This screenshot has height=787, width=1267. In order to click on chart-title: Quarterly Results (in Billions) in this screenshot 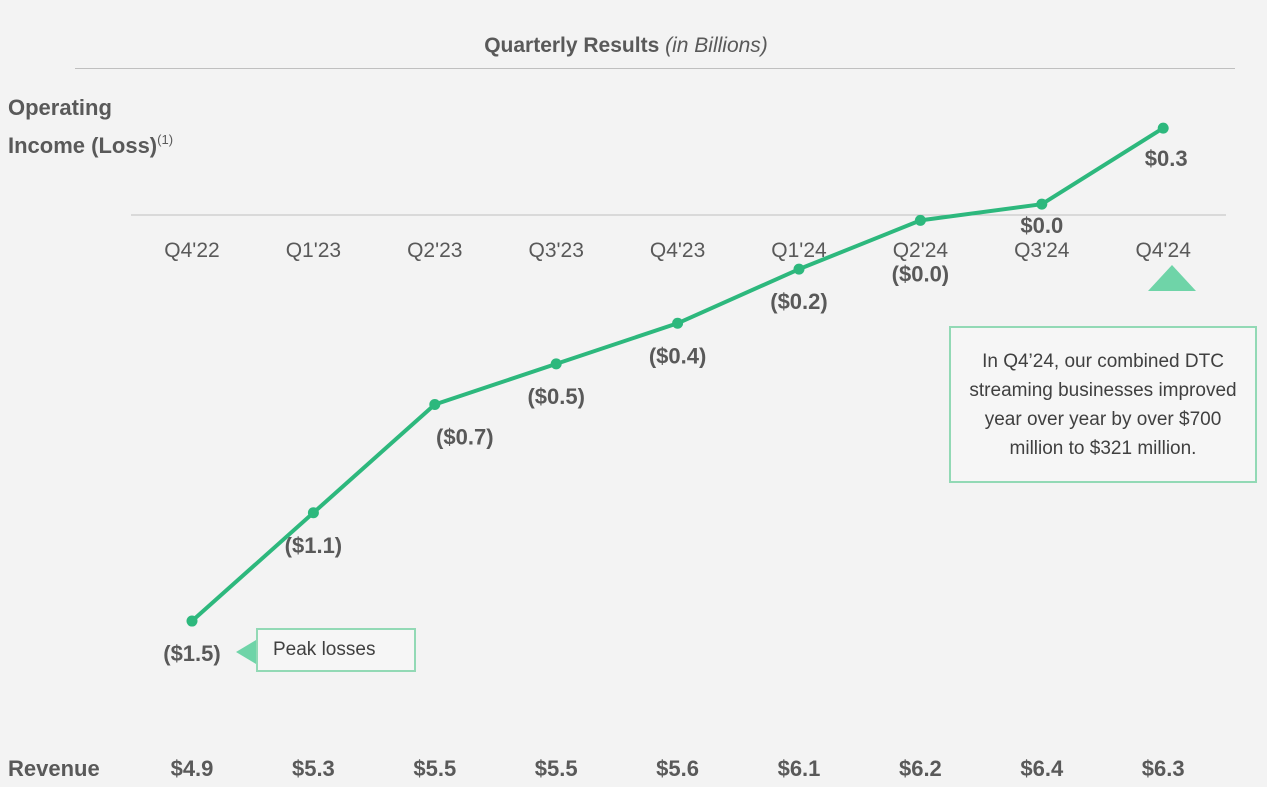, I will do `click(626, 46)`.